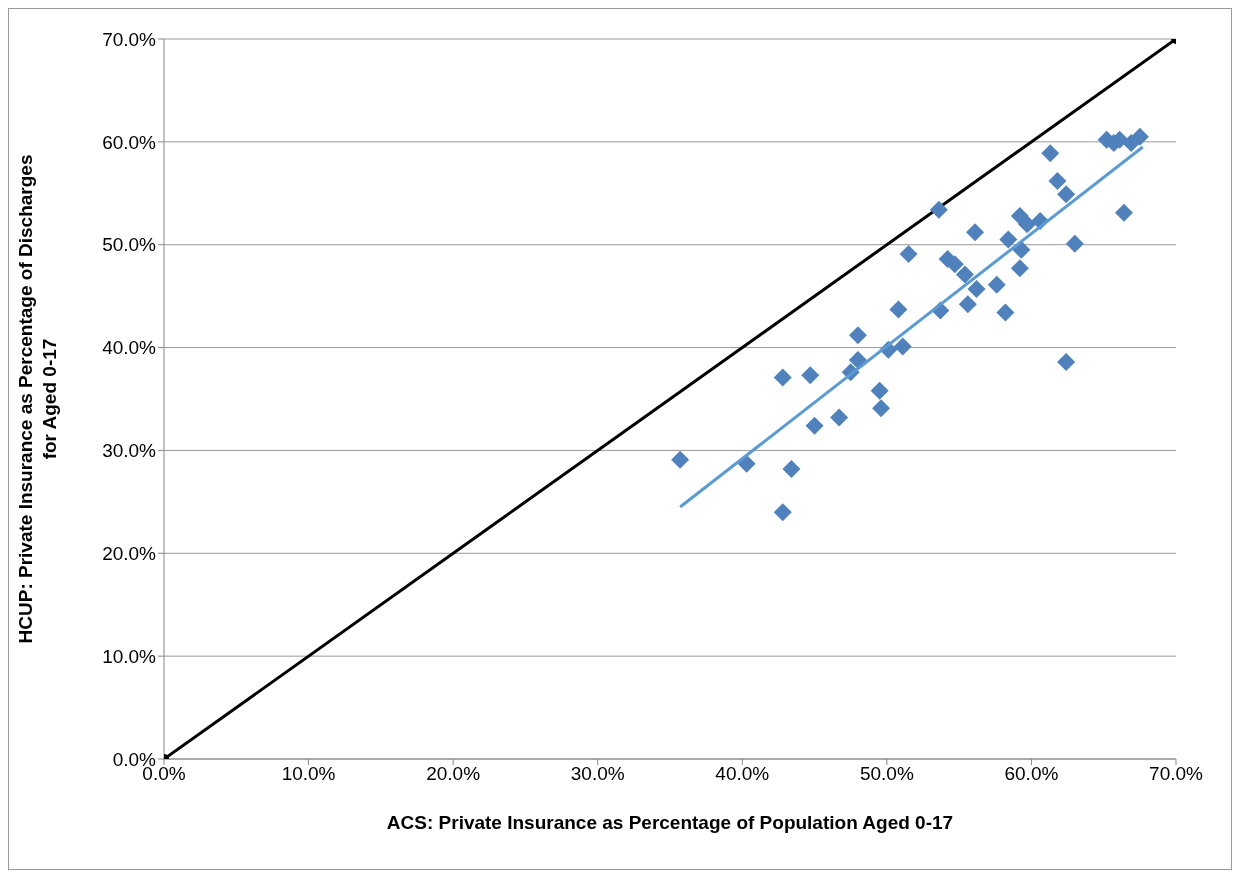 The width and height of the screenshot is (1239, 877). I want to click on y-tick-label: 30.0%, so click(129, 451).